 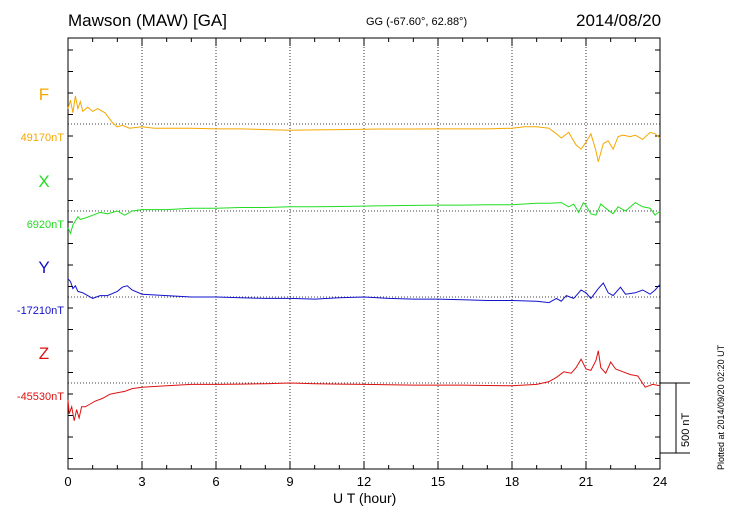 What do you see at coordinates (686, 429) in the screenshot?
I see `scale-bar-label: 500 nT` at bounding box center [686, 429].